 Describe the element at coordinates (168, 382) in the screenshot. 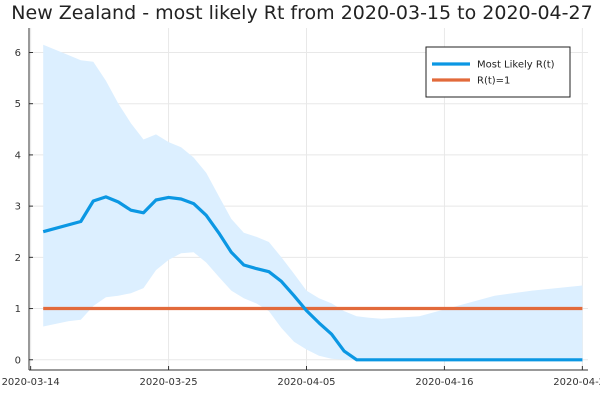

I see `x-tick-label: 2020-03-25` at that location.